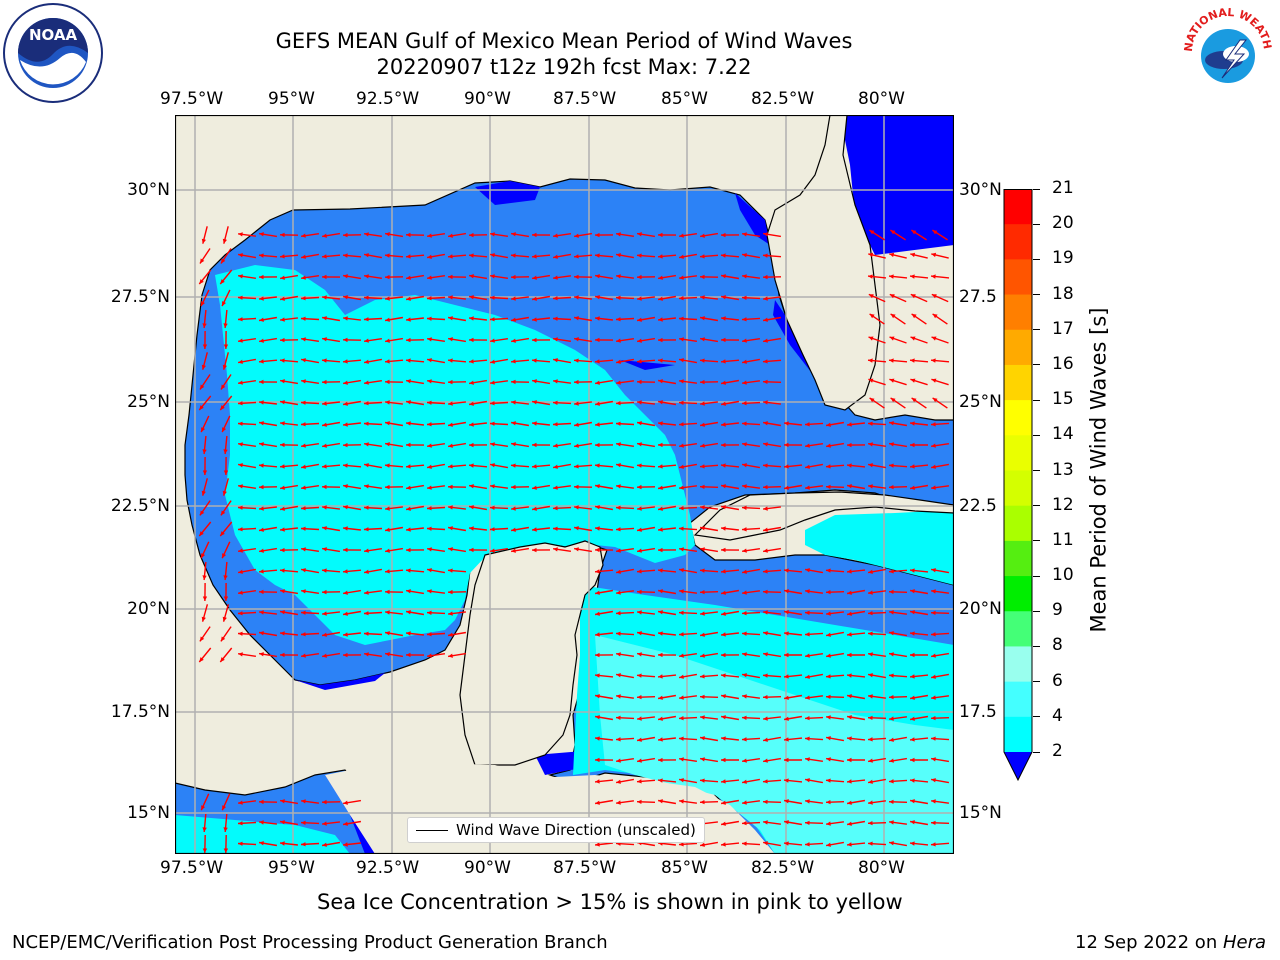 This screenshot has width=1280, height=960. Describe the element at coordinates (879, 547) in the screenshot. I see `period-4-6-band` at that location.